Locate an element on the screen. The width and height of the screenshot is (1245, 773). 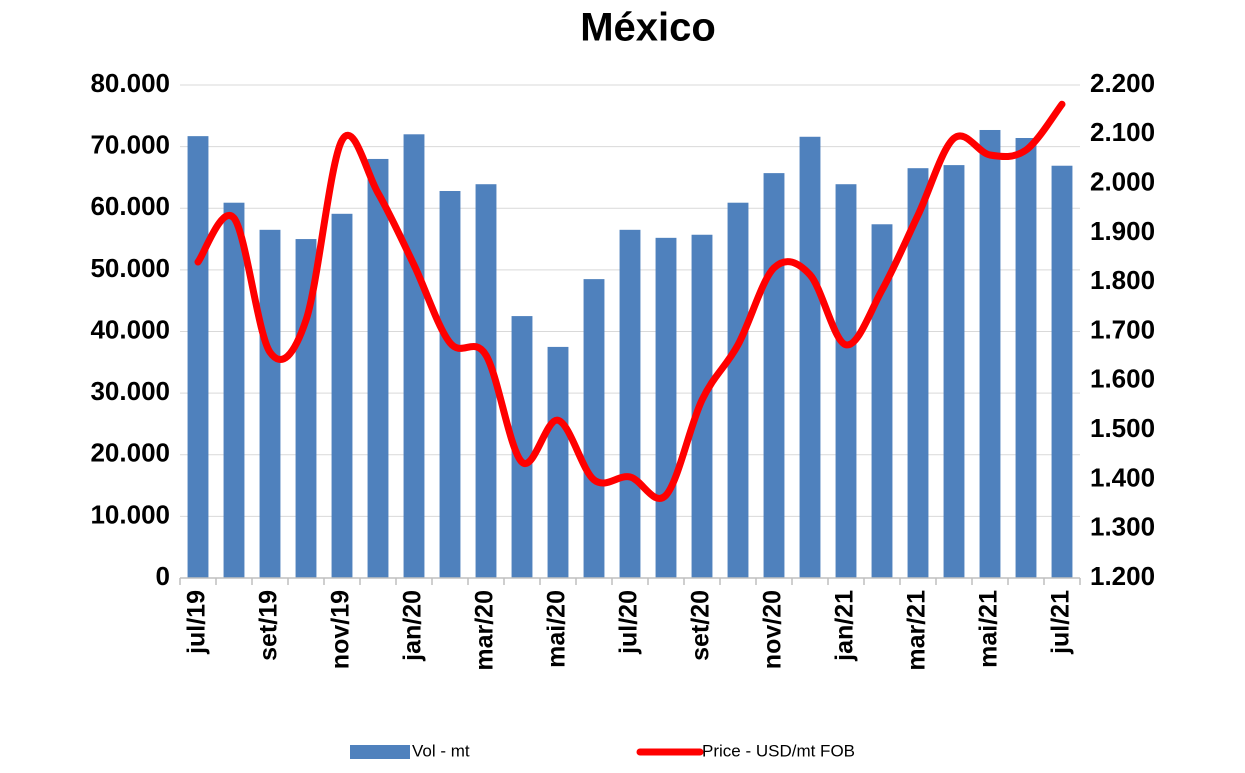
y-tick-label: 80.000 is located at coordinates (130, 83).